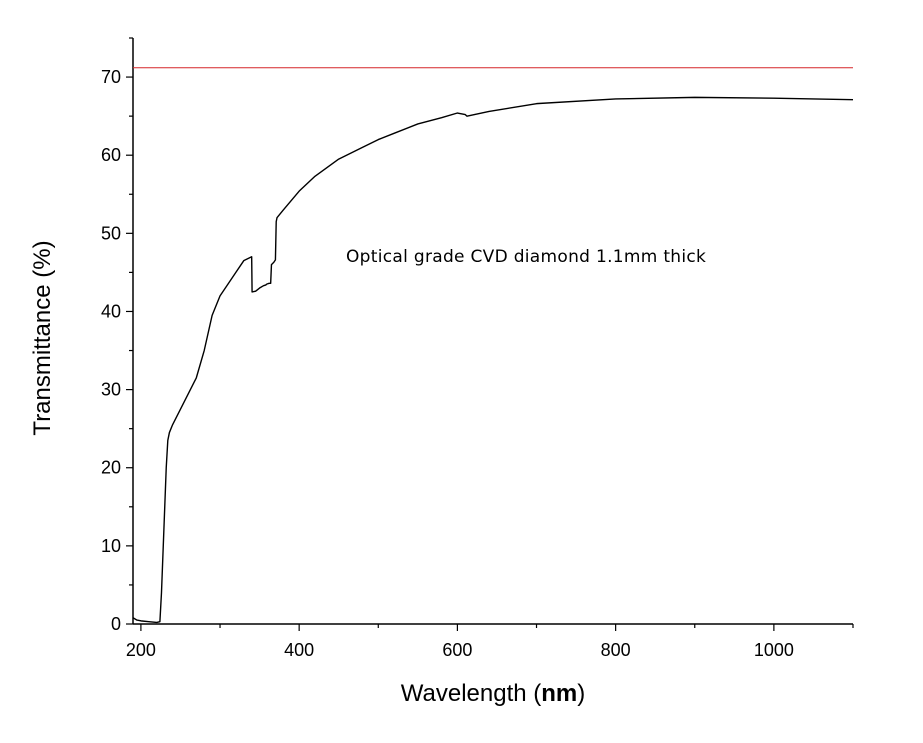  I want to click on y-axis-label: Transmittance (%), so click(42, 337).